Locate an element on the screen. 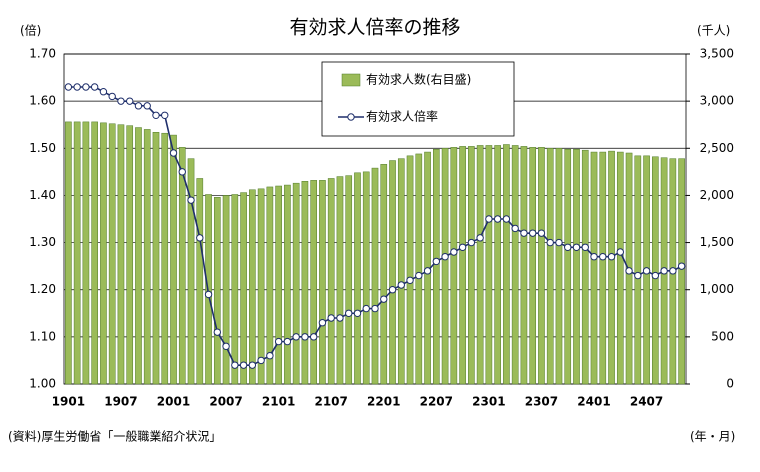 The height and width of the screenshot is (472, 760). x-tick-label: 2407 is located at coordinates (646, 402).